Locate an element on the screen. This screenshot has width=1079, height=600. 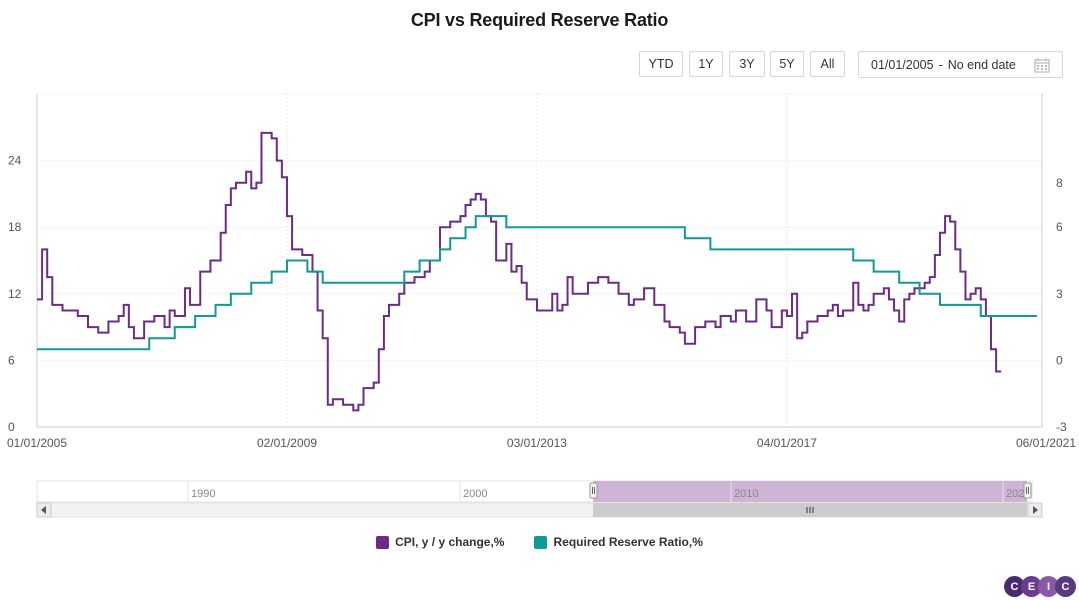
navigator-selection is located at coordinates (810, 491).